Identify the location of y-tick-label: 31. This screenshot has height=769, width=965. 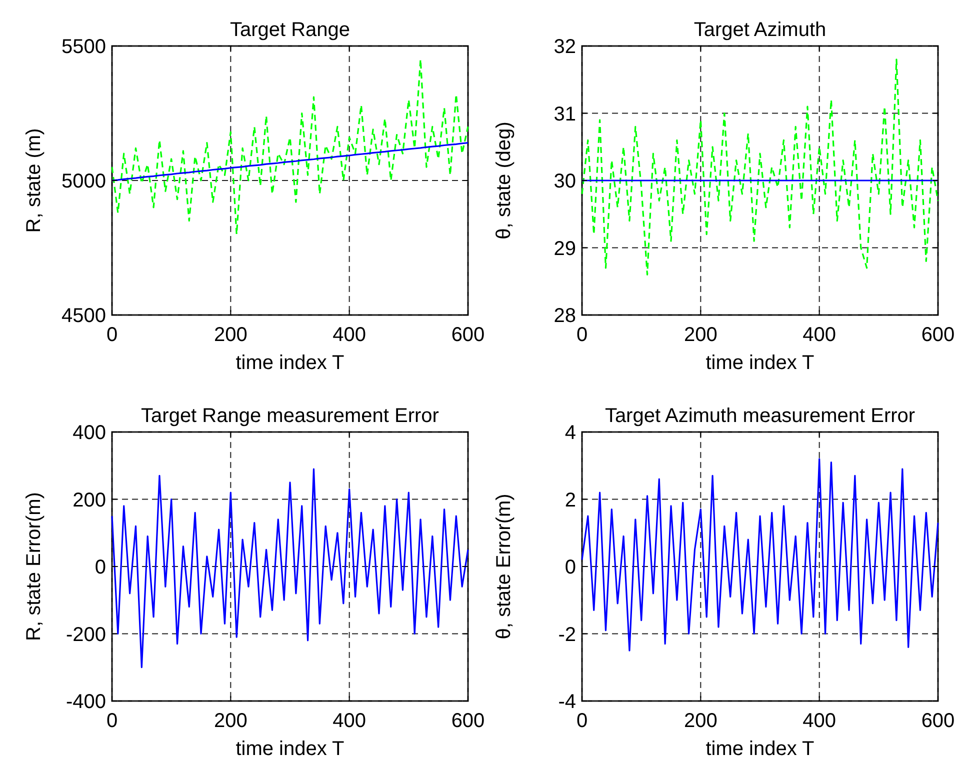
(565, 114).